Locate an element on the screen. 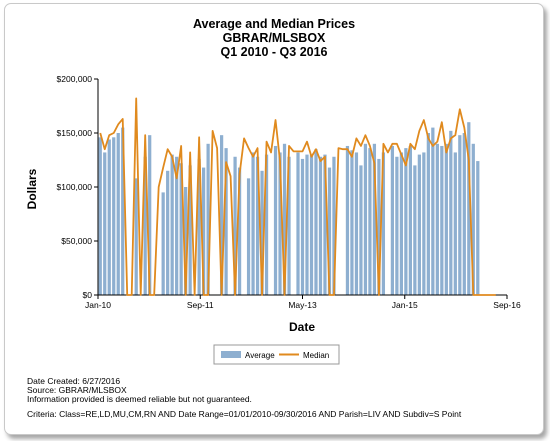  y-tick-label: $150,000 is located at coordinates (75, 133).